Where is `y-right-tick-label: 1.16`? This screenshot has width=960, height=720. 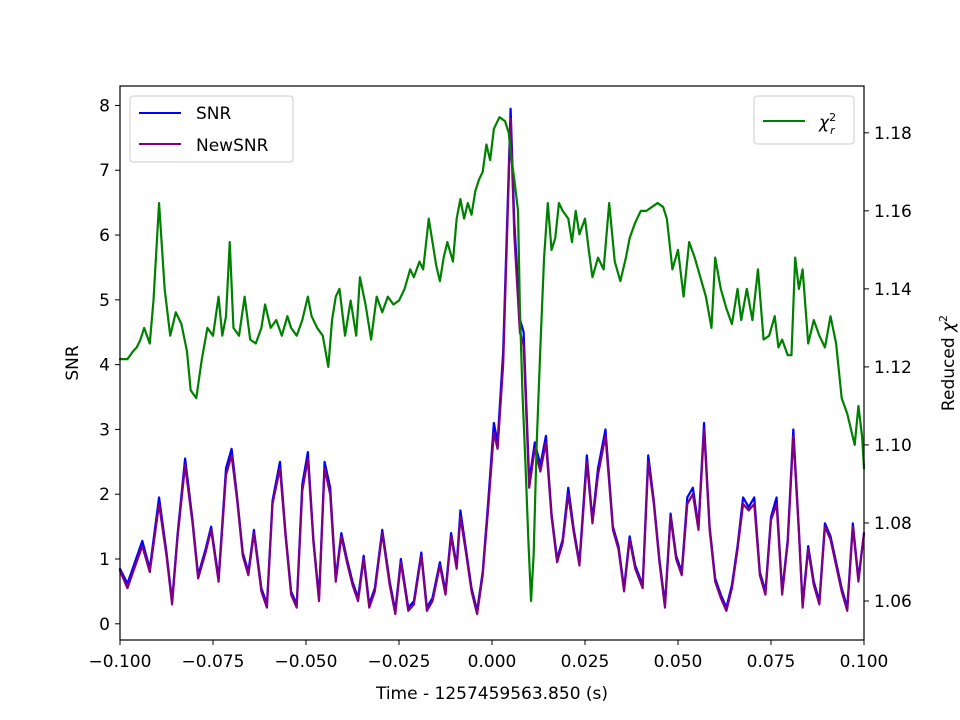 y-right-tick-label: 1.16 is located at coordinates (893, 212).